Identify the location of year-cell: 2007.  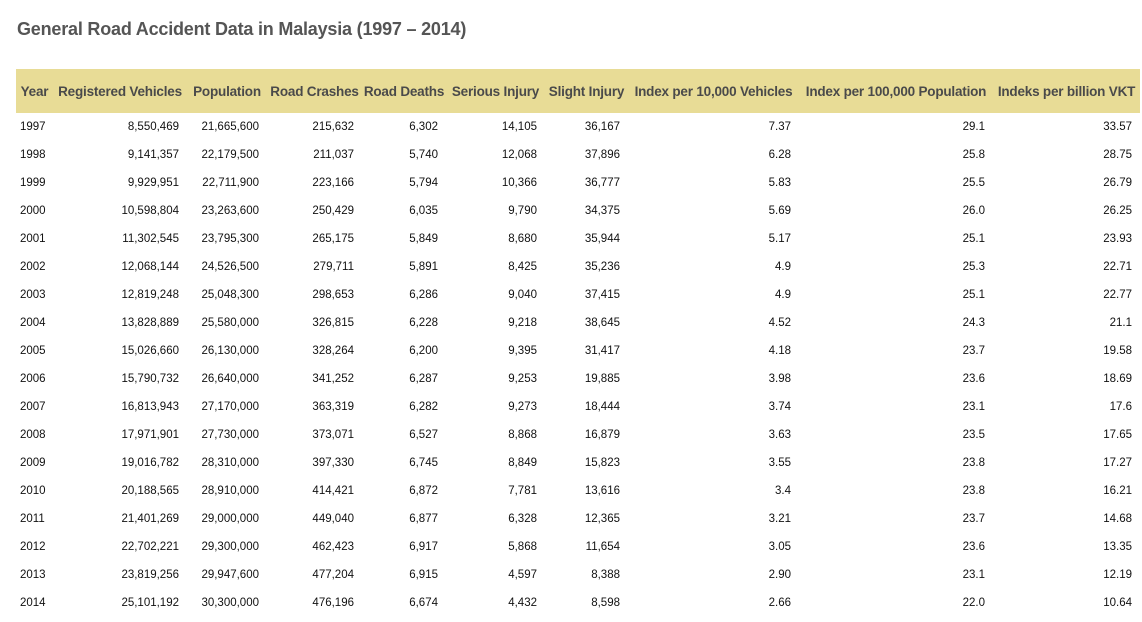
(33, 407).